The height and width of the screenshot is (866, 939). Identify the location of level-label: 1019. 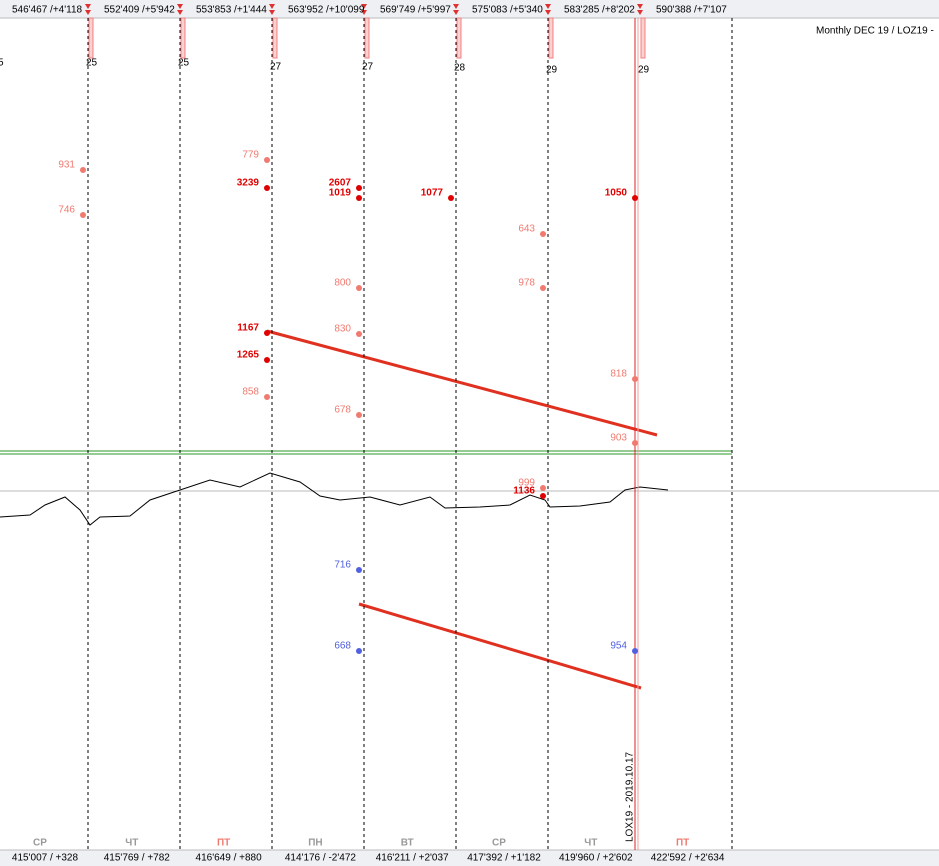
(340, 193).